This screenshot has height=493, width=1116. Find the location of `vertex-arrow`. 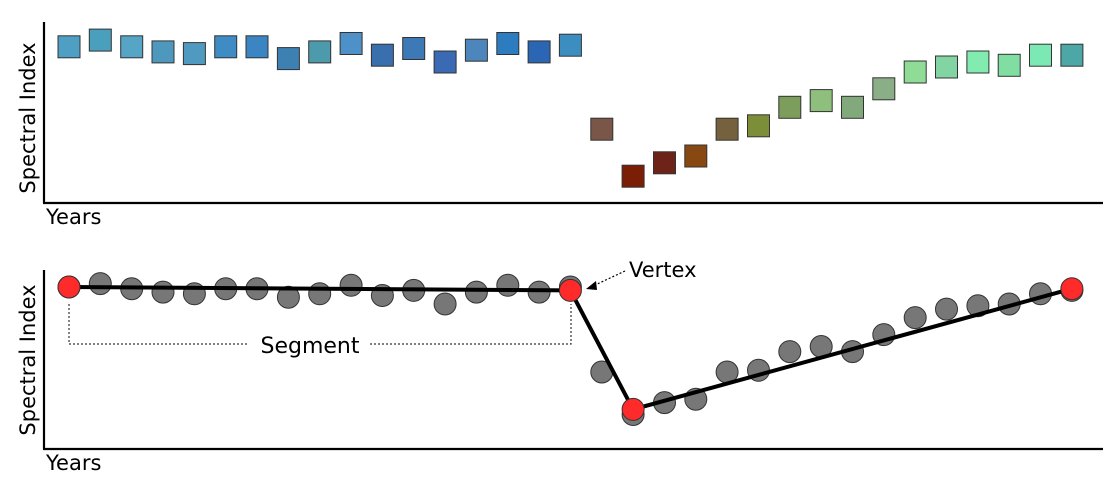

vertex-arrow is located at coordinates (609, 278).